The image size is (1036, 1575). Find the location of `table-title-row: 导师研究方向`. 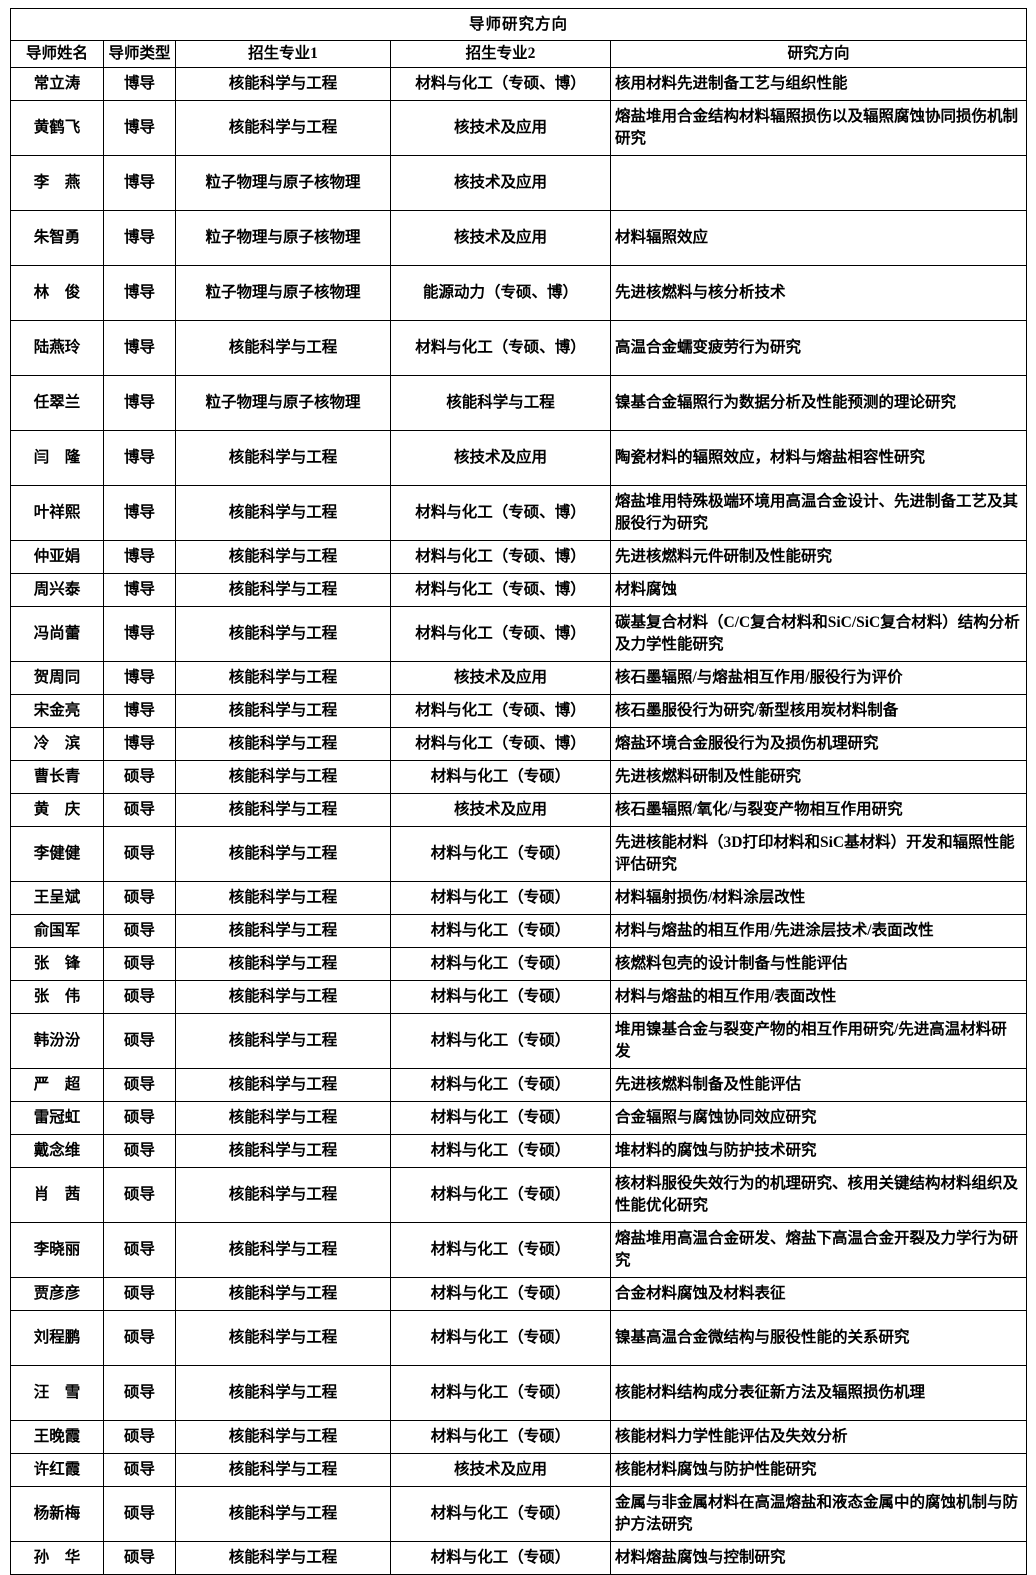

table-title-row: 导师研究方向 is located at coordinates (518, 24).